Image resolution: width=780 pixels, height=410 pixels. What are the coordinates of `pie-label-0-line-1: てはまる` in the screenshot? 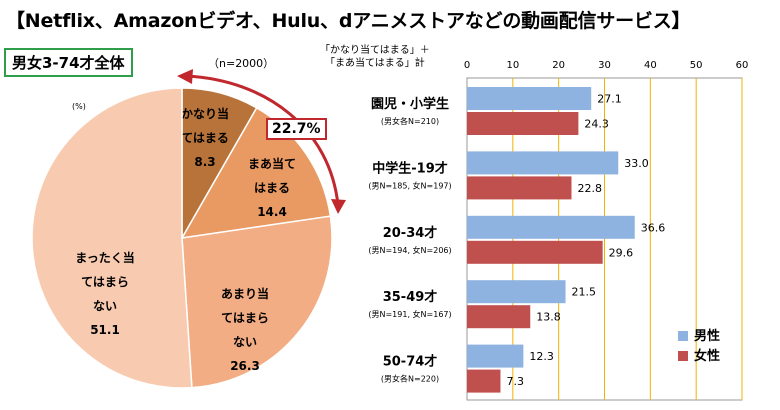 It's located at (205, 138).